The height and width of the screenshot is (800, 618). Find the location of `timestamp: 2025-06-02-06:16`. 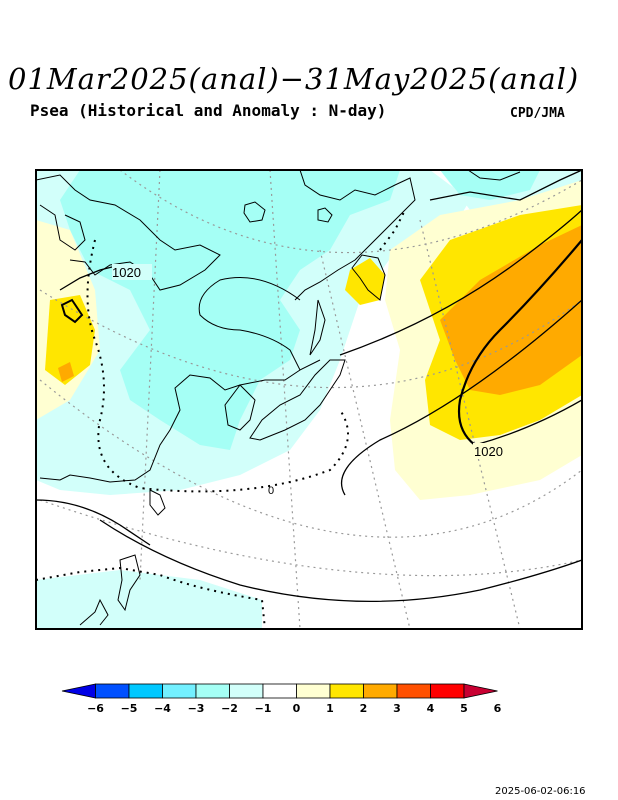

timestamp: 2025-06-02-06:16 is located at coordinates (540, 791).